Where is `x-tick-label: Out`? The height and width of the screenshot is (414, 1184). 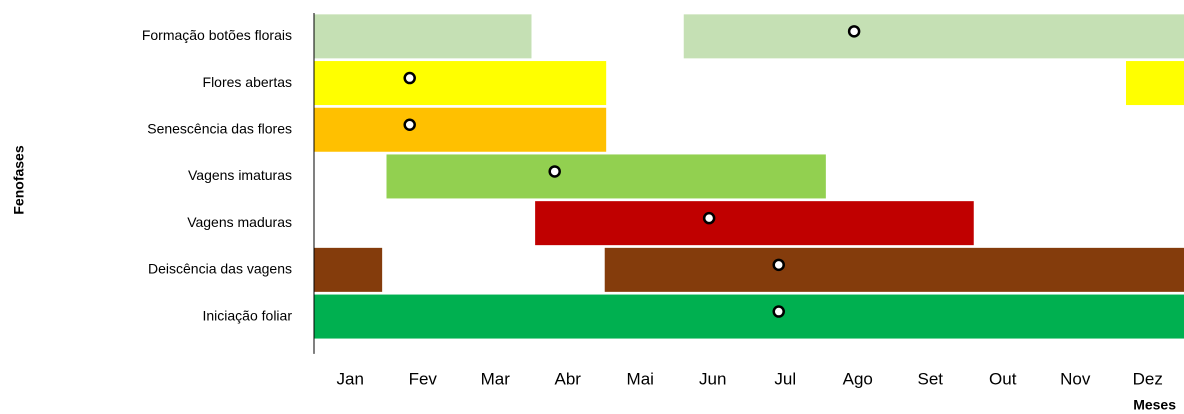
x-tick-label: Out is located at coordinates (1003, 378).